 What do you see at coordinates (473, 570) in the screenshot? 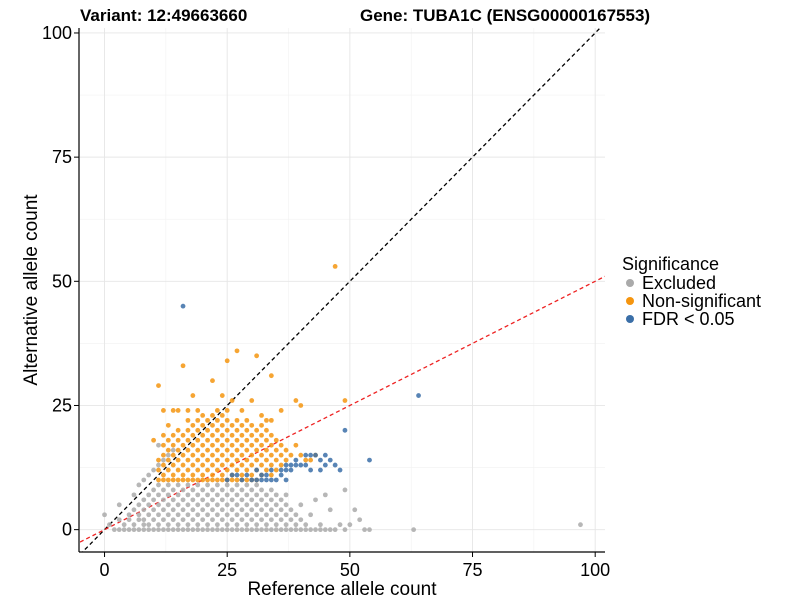
I see `x-tick-label: 75` at bounding box center [473, 570].